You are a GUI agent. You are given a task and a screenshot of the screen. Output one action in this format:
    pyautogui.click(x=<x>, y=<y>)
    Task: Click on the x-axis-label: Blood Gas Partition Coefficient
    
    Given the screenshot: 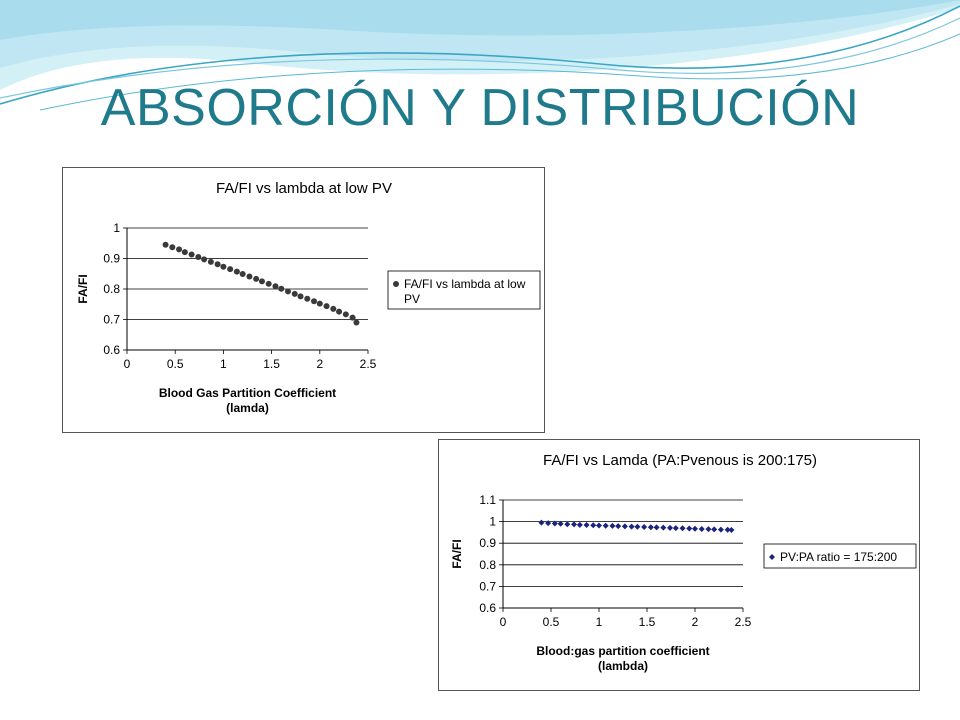 What is the action you would take?
    pyautogui.click(x=247, y=393)
    